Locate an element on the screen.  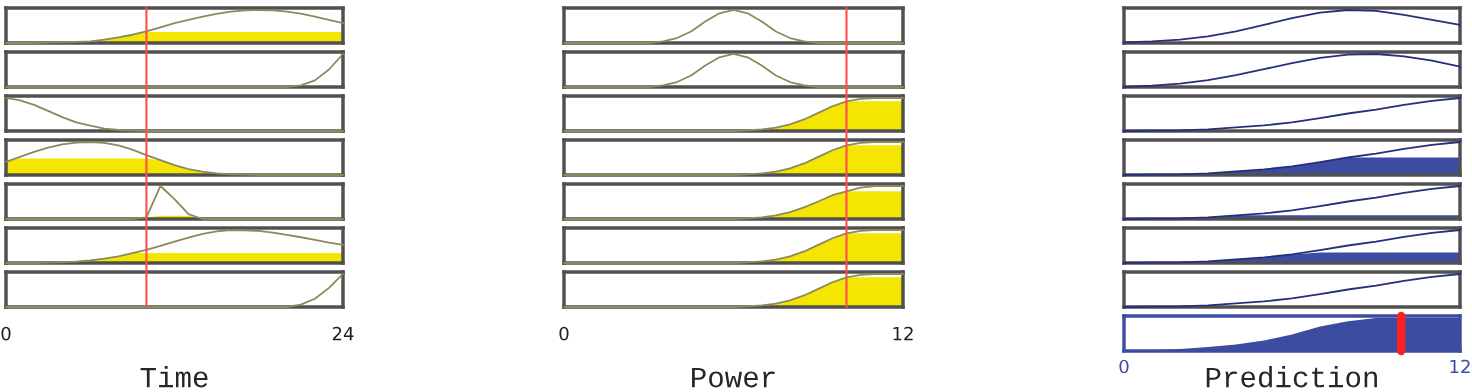
x-axis-title: Prediction is located at coordinates (1291, 377).